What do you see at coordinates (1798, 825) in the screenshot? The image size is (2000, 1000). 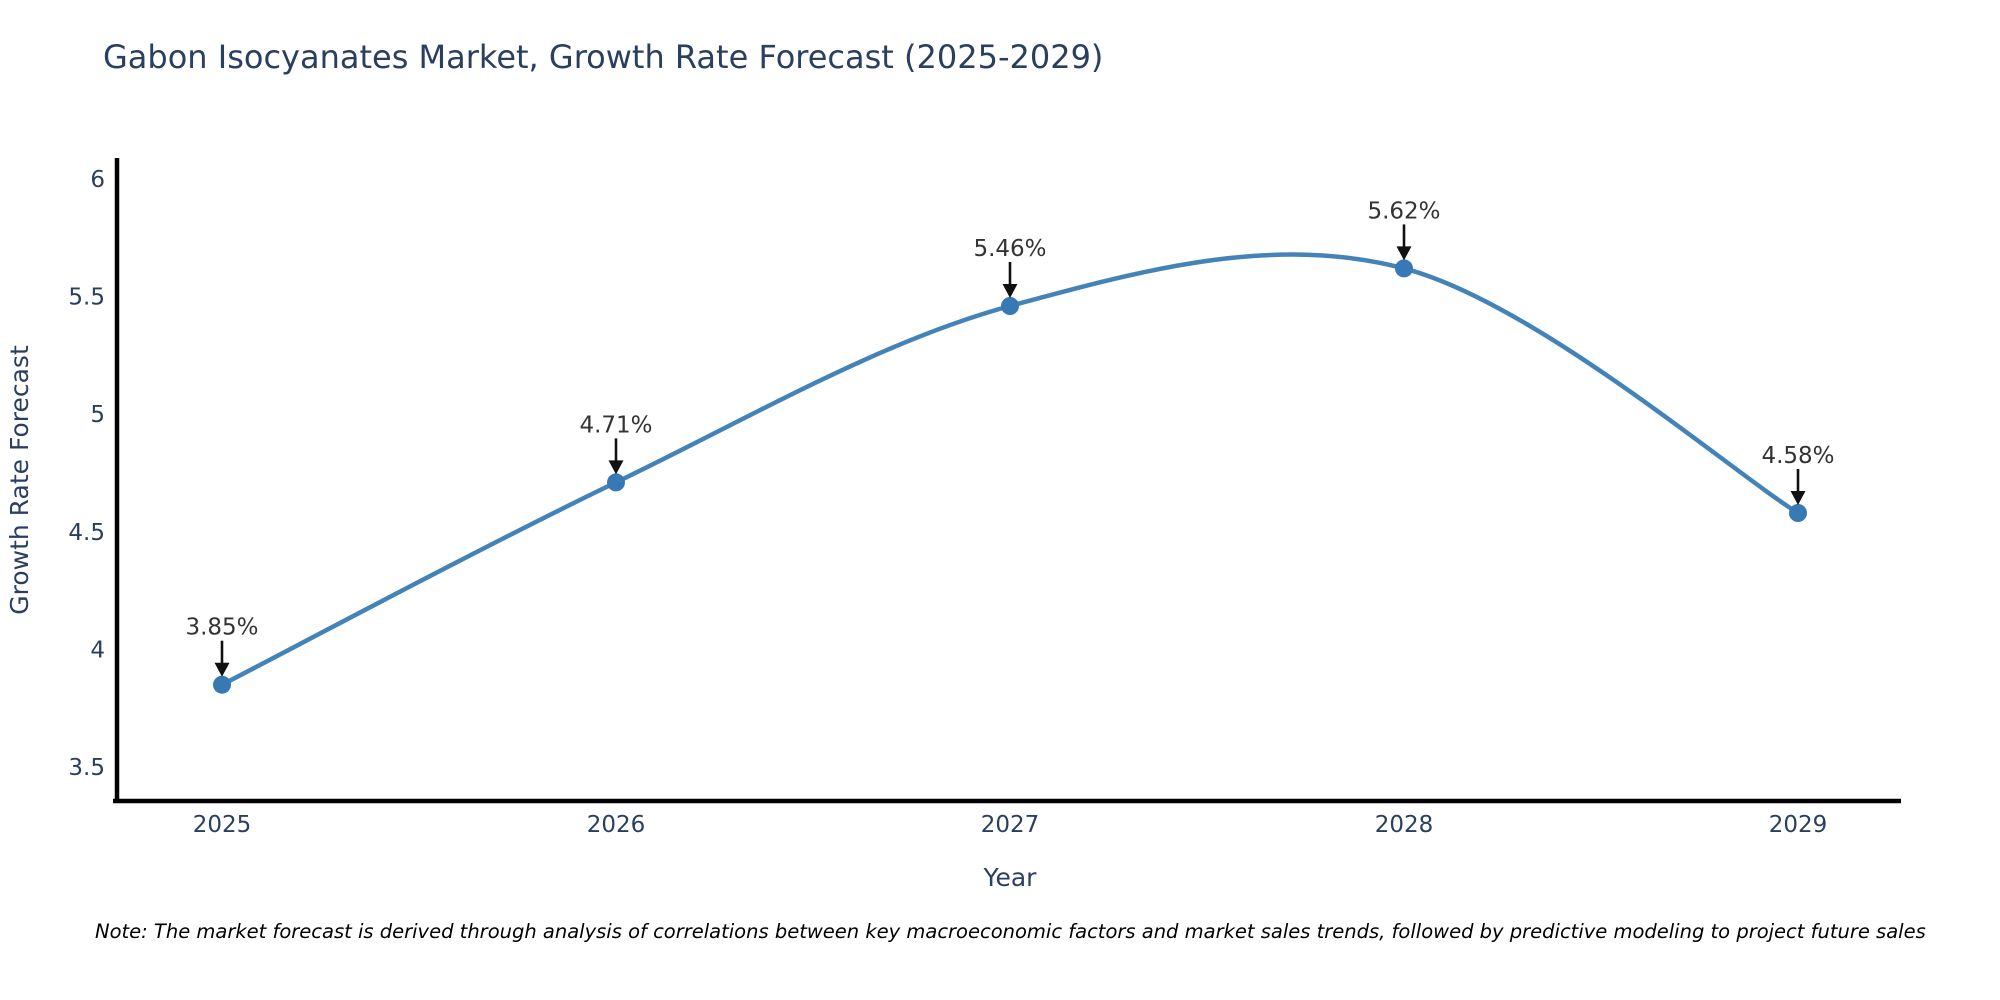 I see `x-tick-label: 2029` at bounding box center [1798, 825].